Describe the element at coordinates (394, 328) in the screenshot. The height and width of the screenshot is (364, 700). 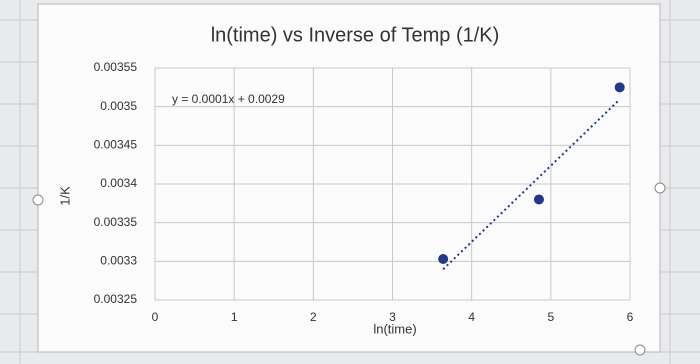
I see `x-axis-label: ln(time)` at that location.